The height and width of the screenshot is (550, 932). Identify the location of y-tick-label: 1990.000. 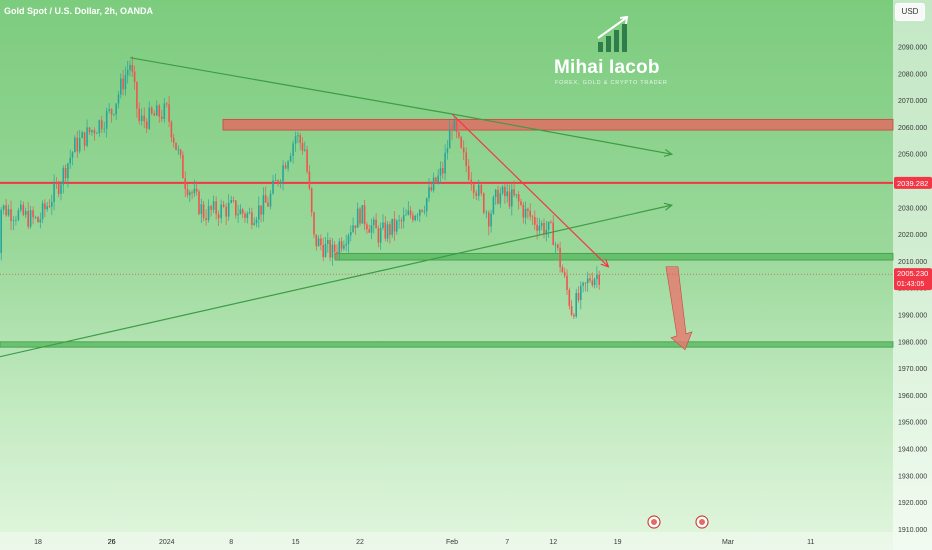
(912, 316).